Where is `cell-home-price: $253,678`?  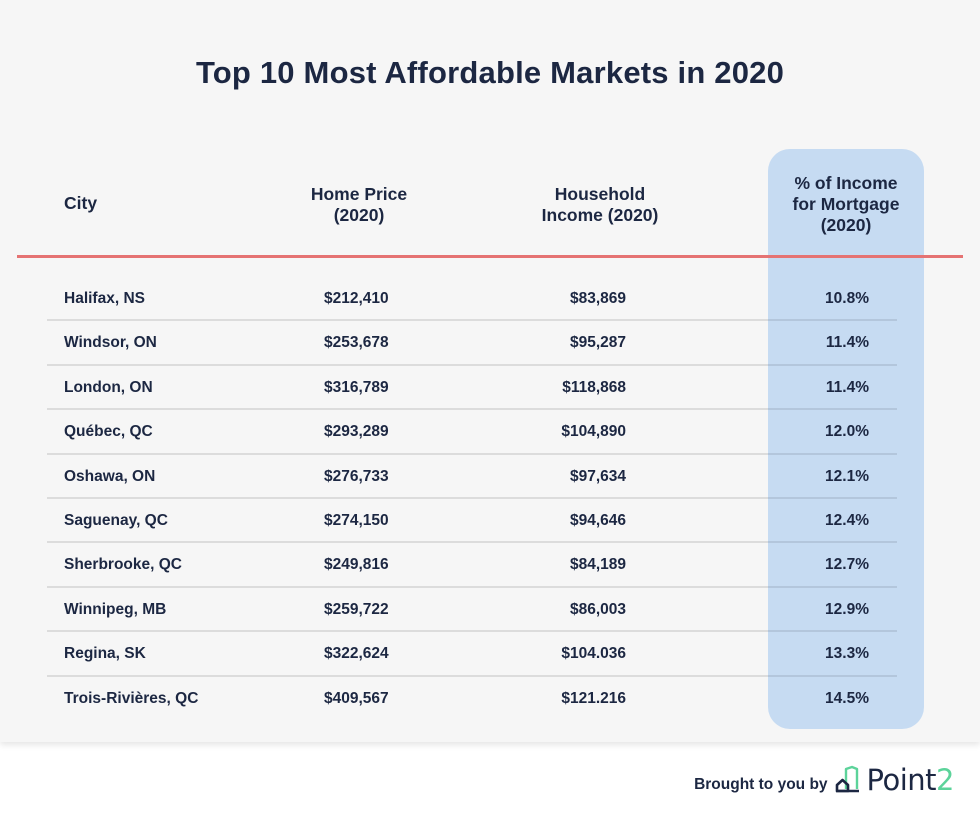
cell-home-price: $253,678 is located at coordinates (356, 343).